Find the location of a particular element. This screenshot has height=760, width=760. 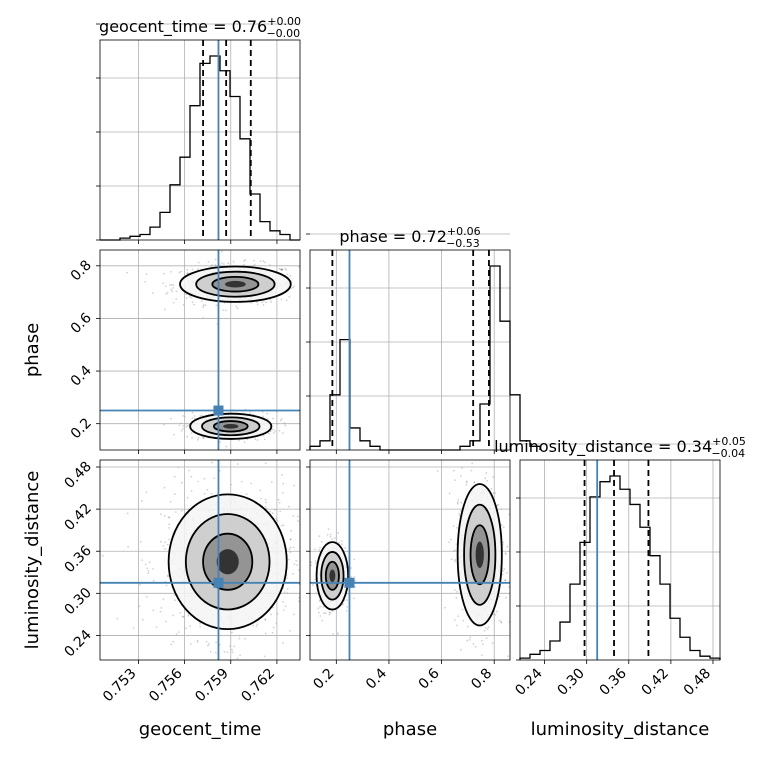

panel-geocent_time-vs-phase-truth-marker is located at coordinates (218, 410).